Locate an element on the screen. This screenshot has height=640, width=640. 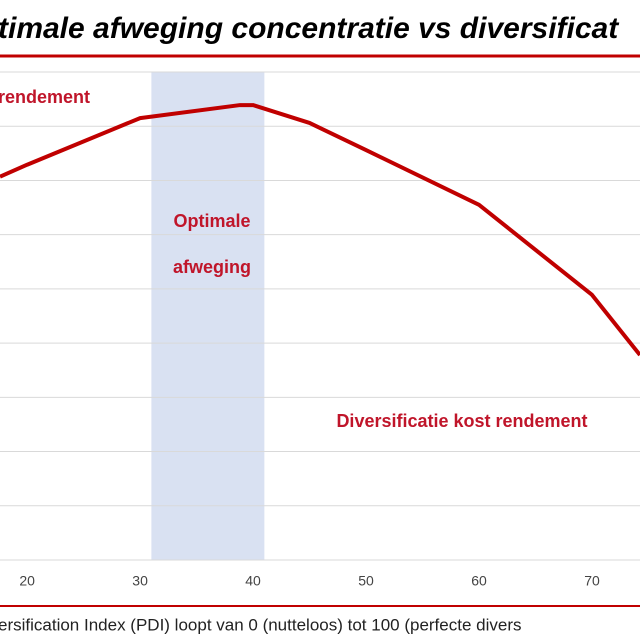
annotation: Diversificatie kost rendement is located at coordinates (461, 421).